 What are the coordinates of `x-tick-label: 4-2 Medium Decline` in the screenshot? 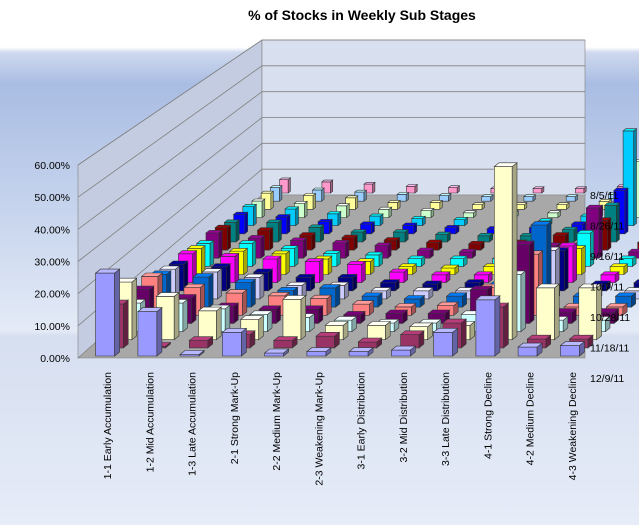 It's located at (531, 419).